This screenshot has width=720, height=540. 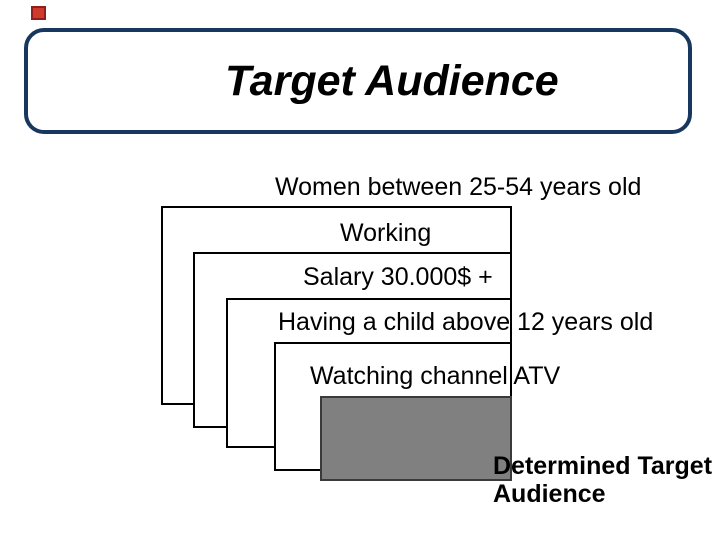 What do you see at coordinates (416, 438) in the screenshot?
I see `determined-audience-box` at bounding box center [416, 438].